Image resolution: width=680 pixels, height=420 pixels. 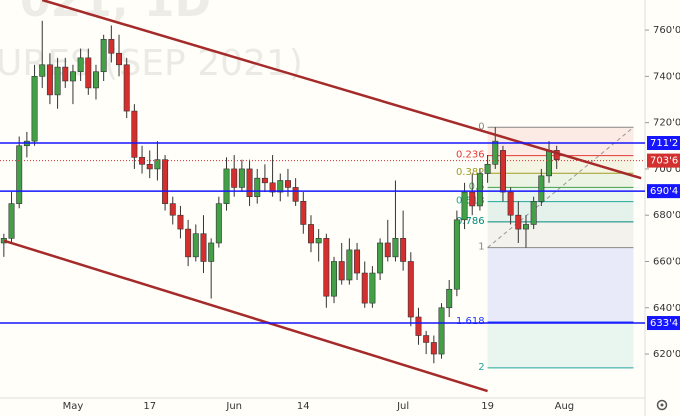 What do you see at coordinates (481, 367) in the screenshot?
I see `fib-level-label: 2` at bounding box center [481, 367].